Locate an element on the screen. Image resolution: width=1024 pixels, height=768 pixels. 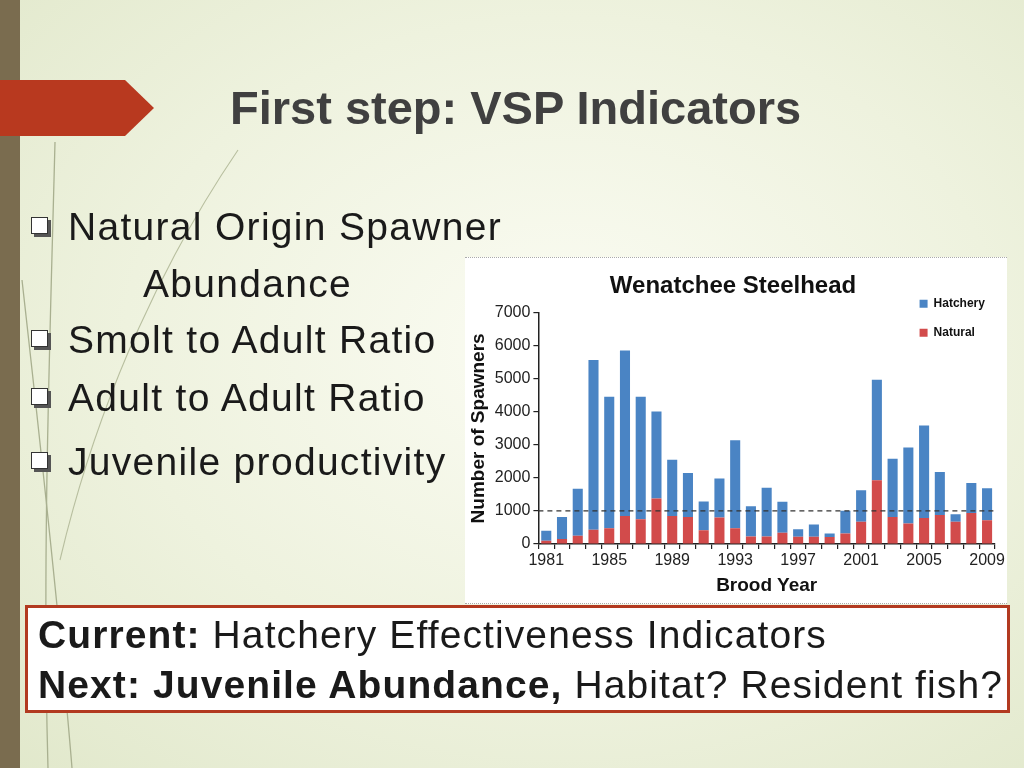
y-tick-label: 1000 is located at coordinates (512, 510).